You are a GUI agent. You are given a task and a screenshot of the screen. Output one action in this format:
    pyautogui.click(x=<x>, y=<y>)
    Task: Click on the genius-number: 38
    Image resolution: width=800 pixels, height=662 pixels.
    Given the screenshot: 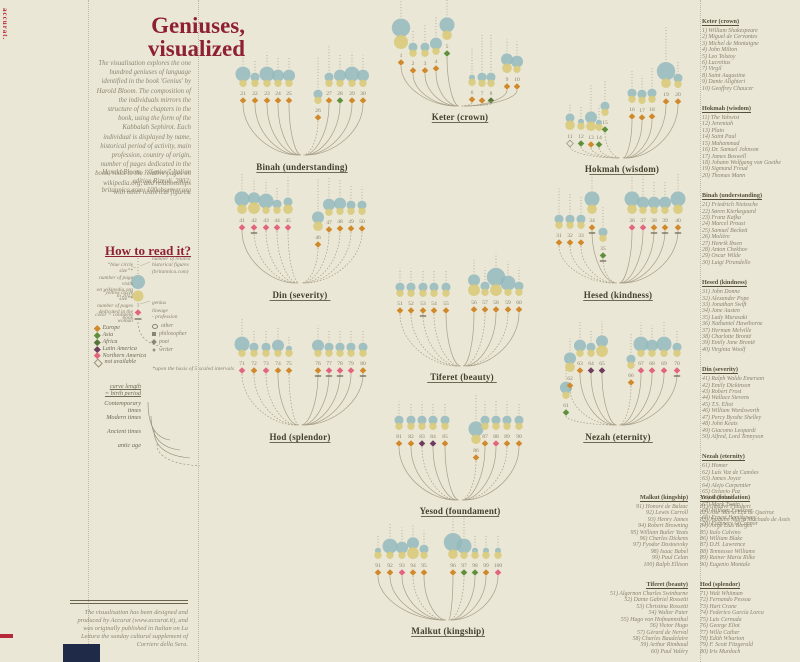 What is the action you would take?
    pyautogui.click(x=654, y=221)
    